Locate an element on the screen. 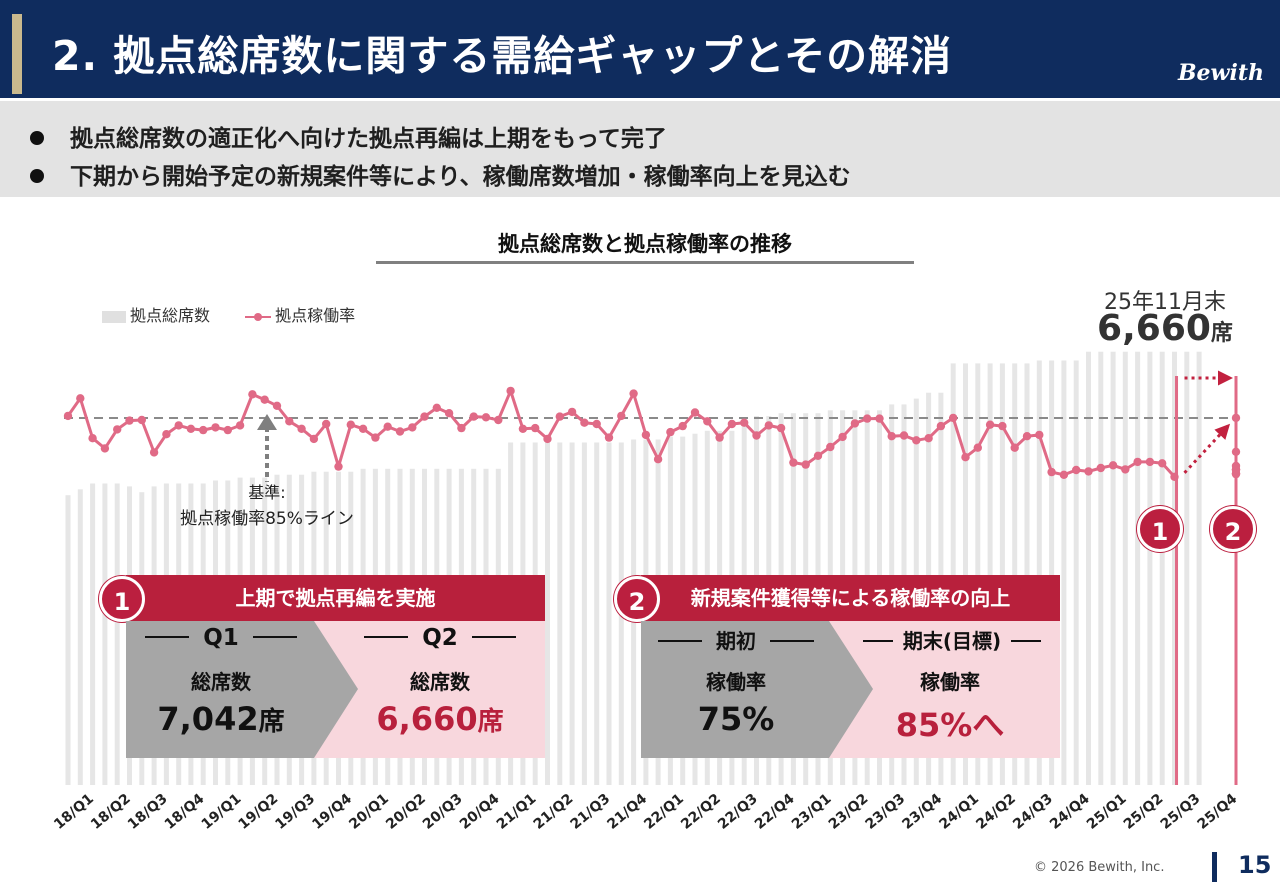 This screenshot has height=886, width=1280. legend-line-label: 拠点稼働率 is located at coordinates (315, 315).